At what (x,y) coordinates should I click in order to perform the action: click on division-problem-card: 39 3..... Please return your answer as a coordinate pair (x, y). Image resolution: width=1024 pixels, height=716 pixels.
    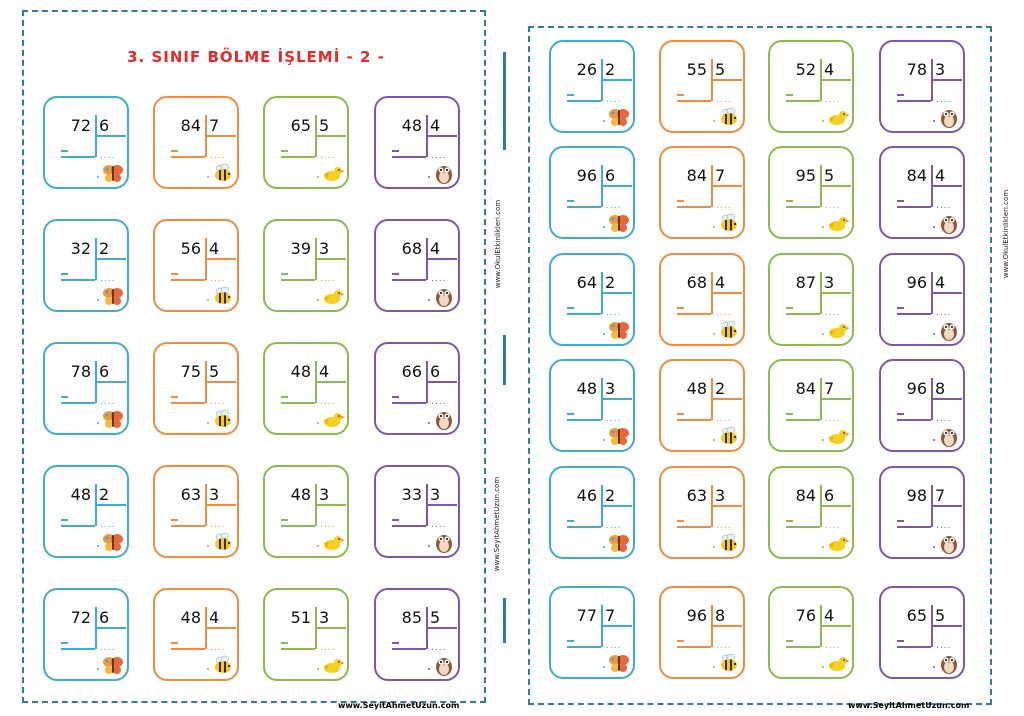
    Looking at the image, I should click on (306, 265).